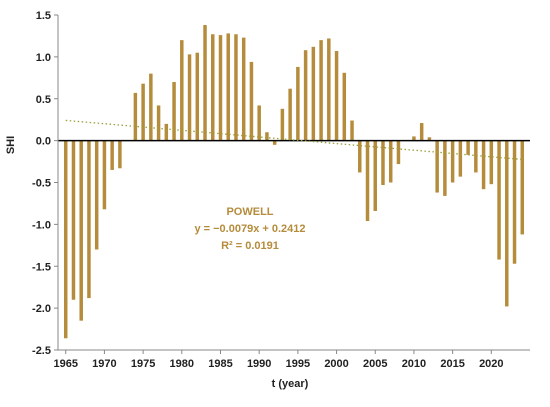 This screenshot has height=407, width=550. I want to click on x-tick-label: 1965, so click(65, 364).